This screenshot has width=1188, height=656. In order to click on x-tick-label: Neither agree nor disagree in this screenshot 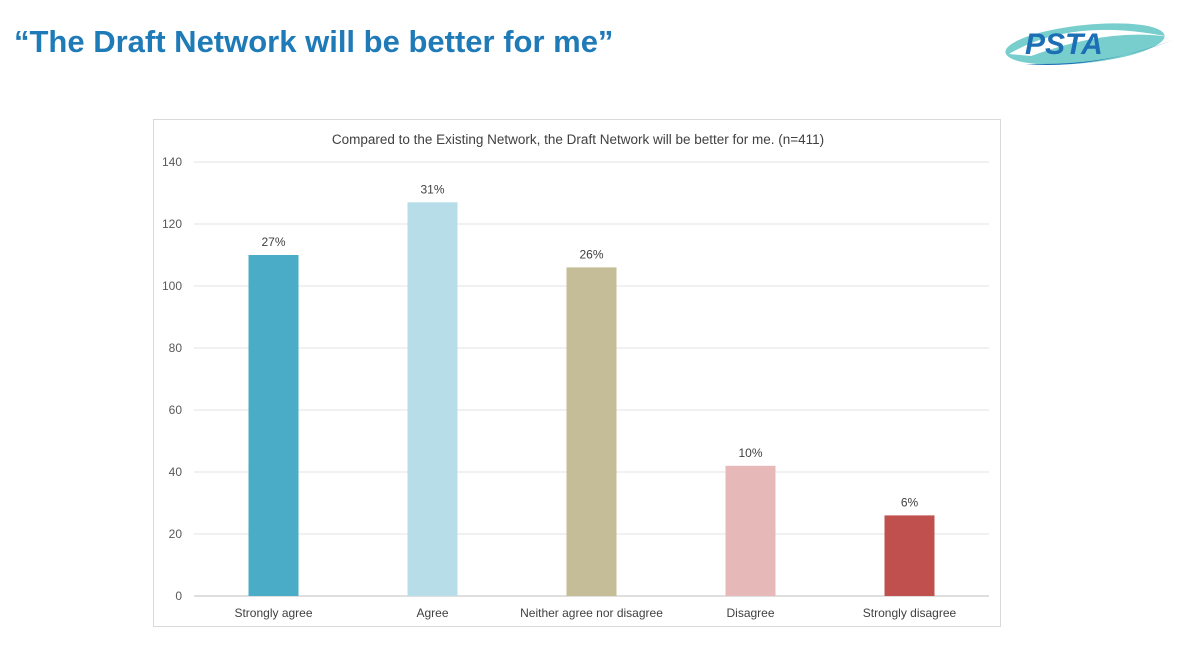, I will do `click(591, 613)`.